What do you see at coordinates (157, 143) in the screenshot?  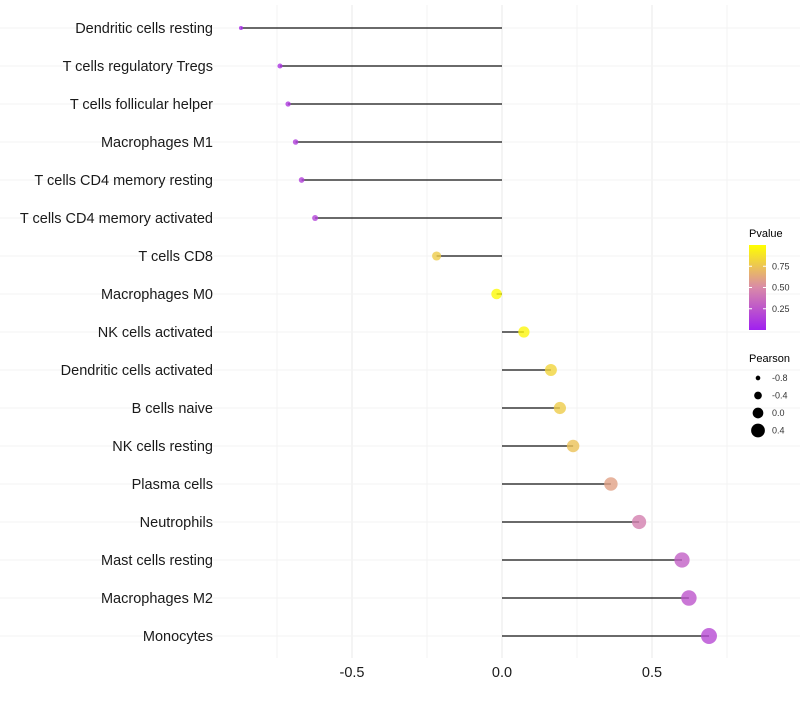 I see `category-label: Macrophages M1` at bounding box center [157, 143].